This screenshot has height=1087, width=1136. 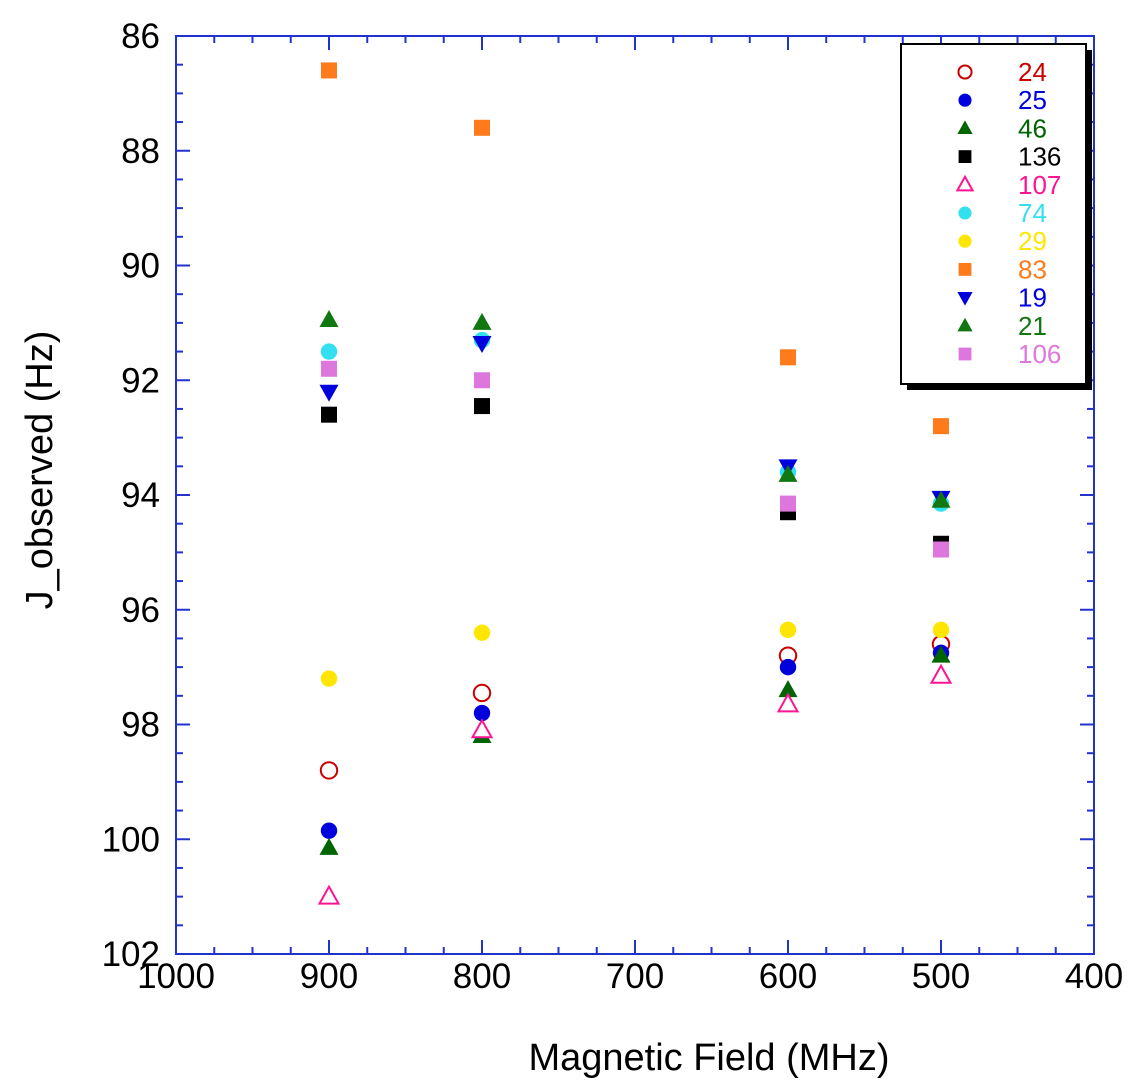 I want to click on x-tick-label: 1000, so click(x=176, y=976).